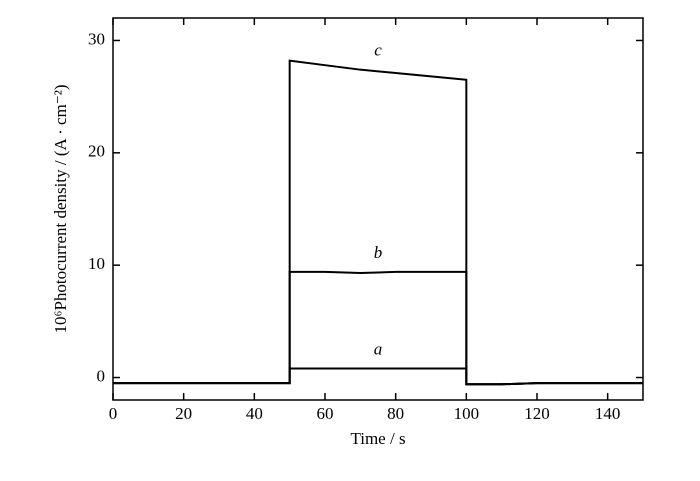 This screenshot has height=481, width=700. What do you see at coordinates (378, 376) in the screenshot?
I see `line-series` at bounding box center [378, 376].